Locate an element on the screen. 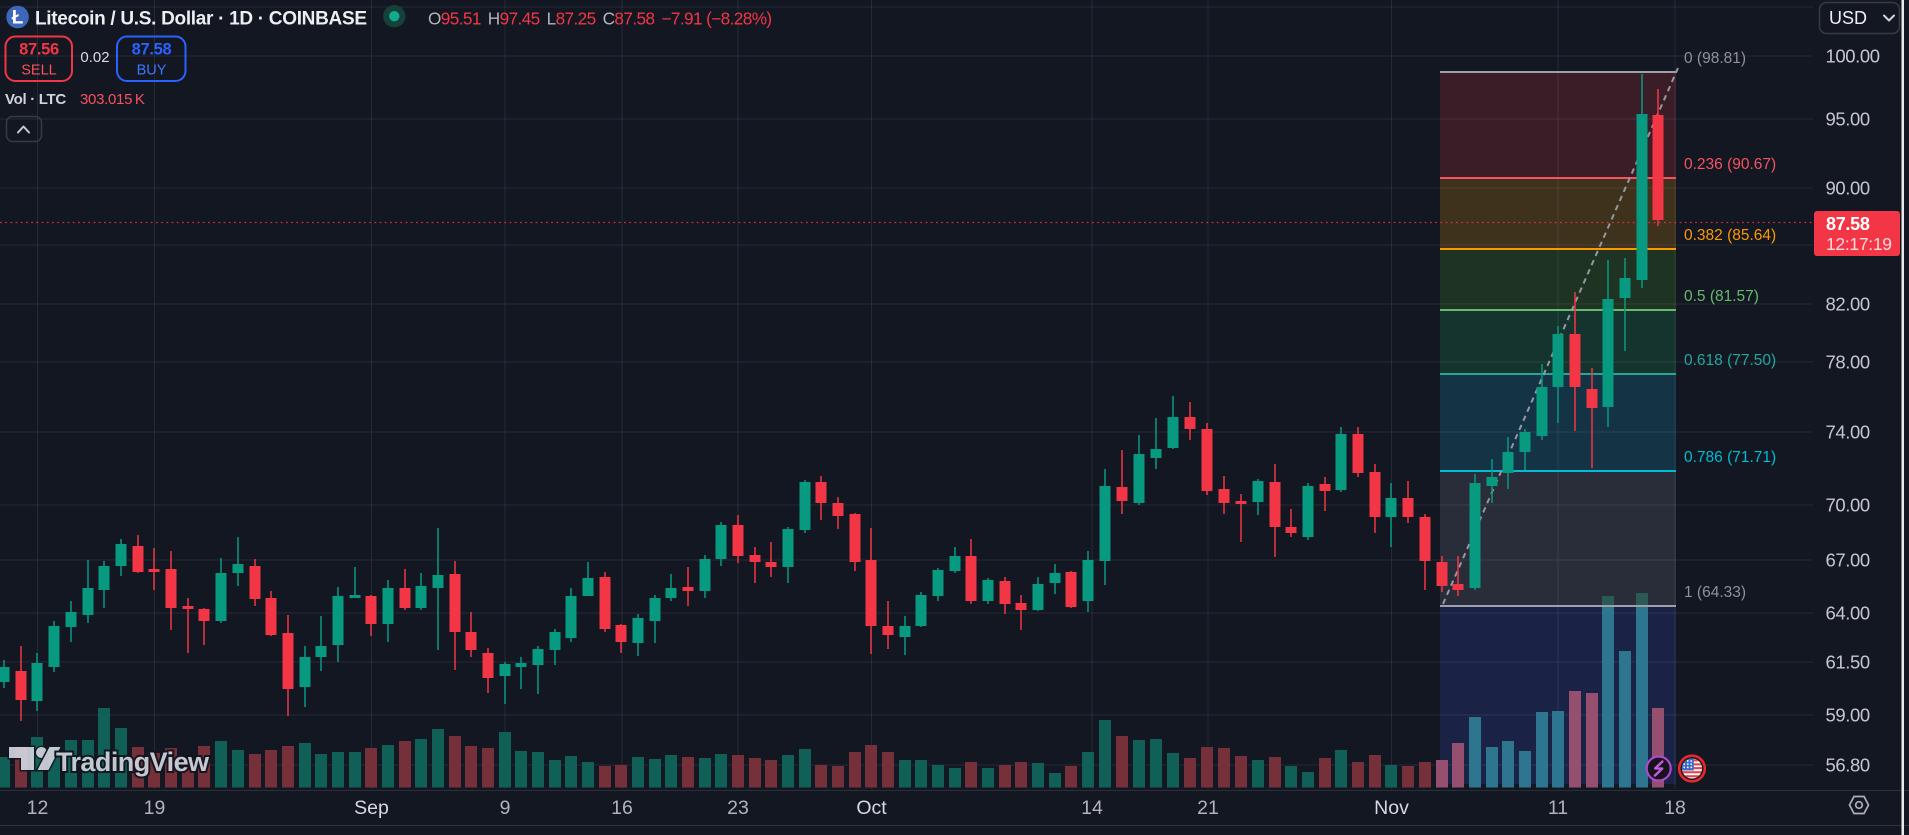 The image size is (1909, 835). svg-text: 18 is located at coordinates (1675, 808).